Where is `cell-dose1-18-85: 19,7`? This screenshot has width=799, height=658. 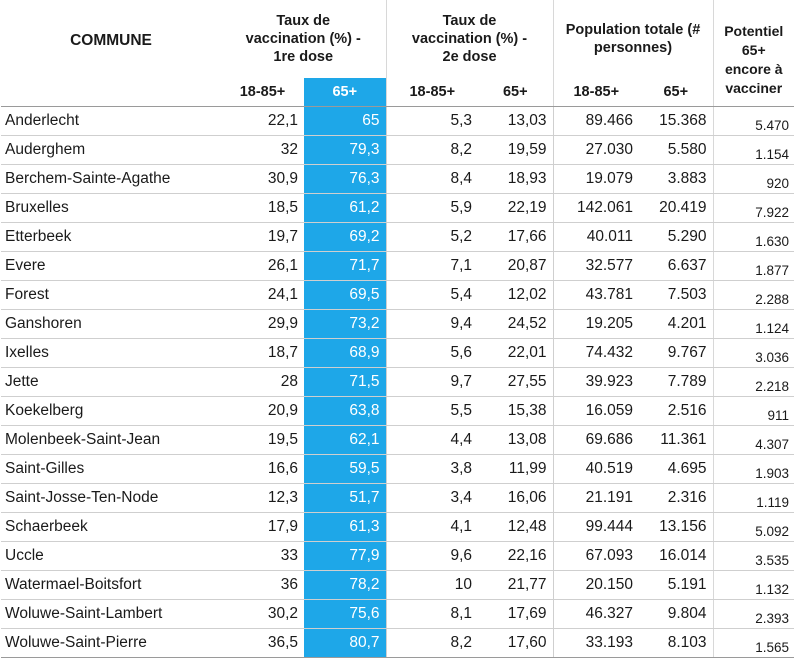
cell-dose1-18-85: 19,7 is located at coordinates (262, 237).